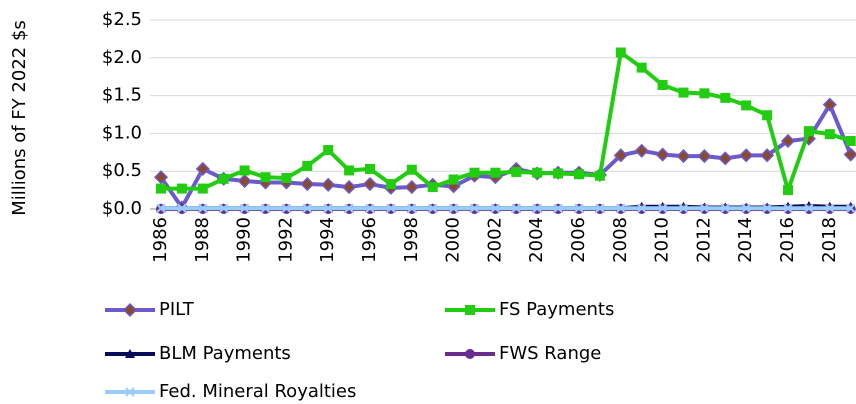 This screenshot has width=856, height=404. I want to click on x-tick-label: 1988, so click(202, 240).